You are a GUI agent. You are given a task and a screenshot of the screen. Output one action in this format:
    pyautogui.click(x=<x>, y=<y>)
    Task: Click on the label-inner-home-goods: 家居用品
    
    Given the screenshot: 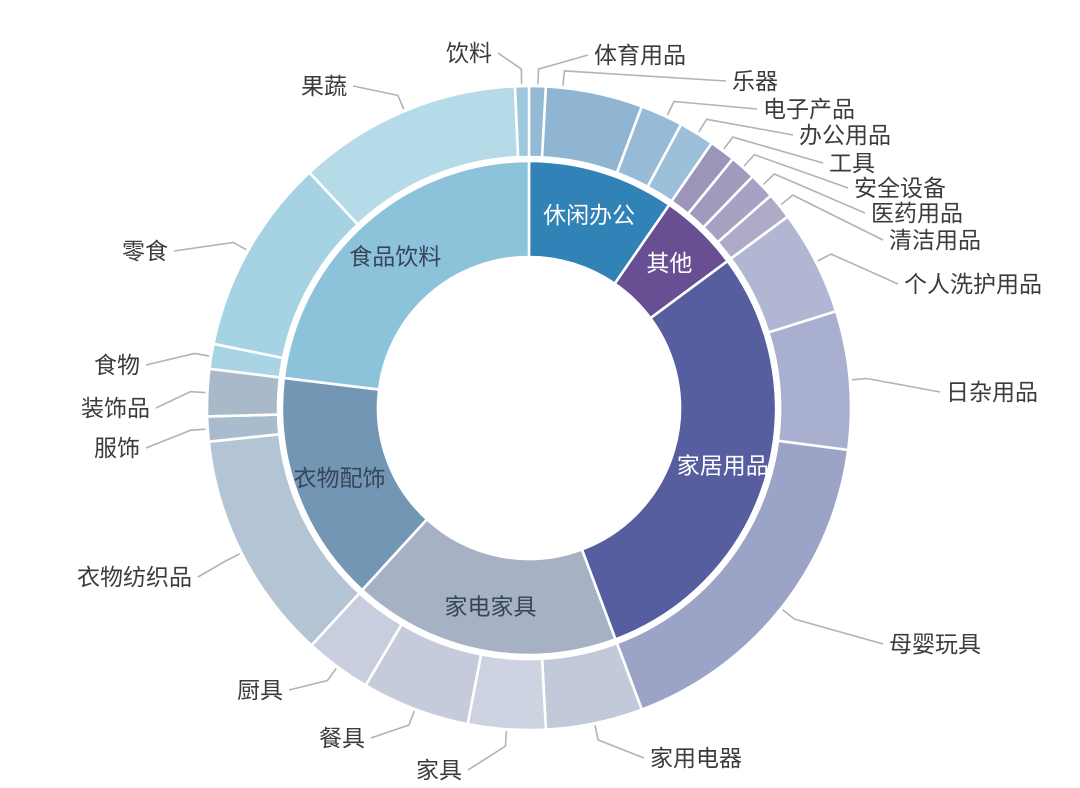 What is the action you would take?
    pyautogui.click(x=723, y=465)
    